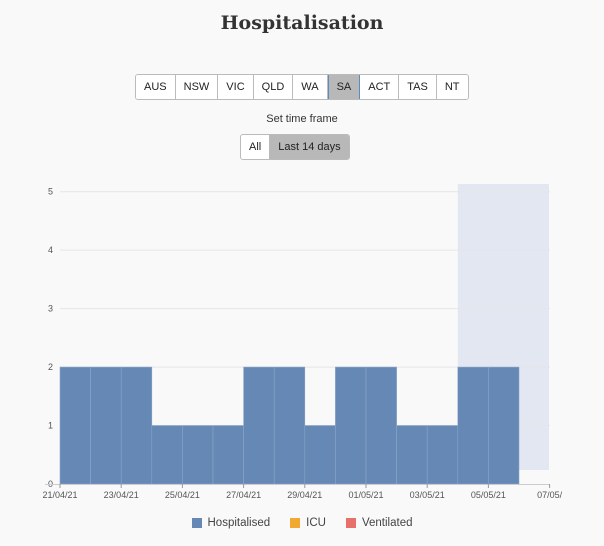 The width and height of the screenshot is (604, 546). I want to click on state-button-nt: NT, so click(452, 87).